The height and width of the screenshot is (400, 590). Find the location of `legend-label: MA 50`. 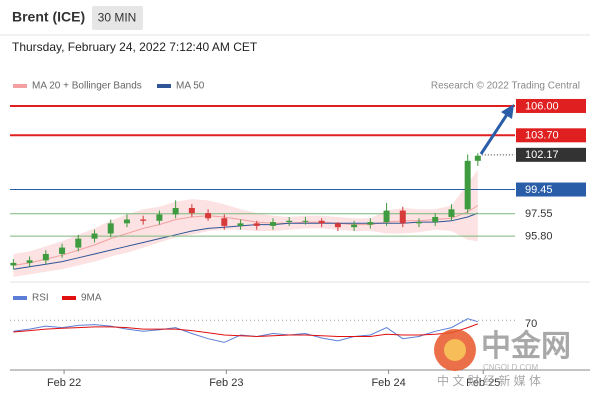

legend-label: MA 50 is located at coordinates (190, 86).